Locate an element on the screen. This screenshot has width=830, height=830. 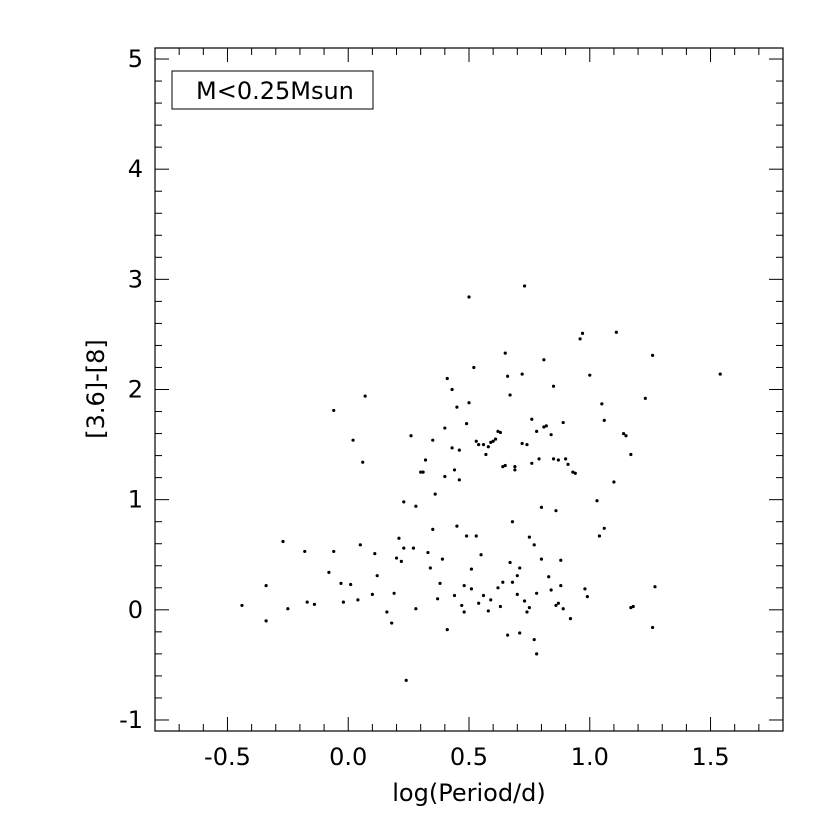
y-tick-label: 5 is located at coordinates (135, 59).